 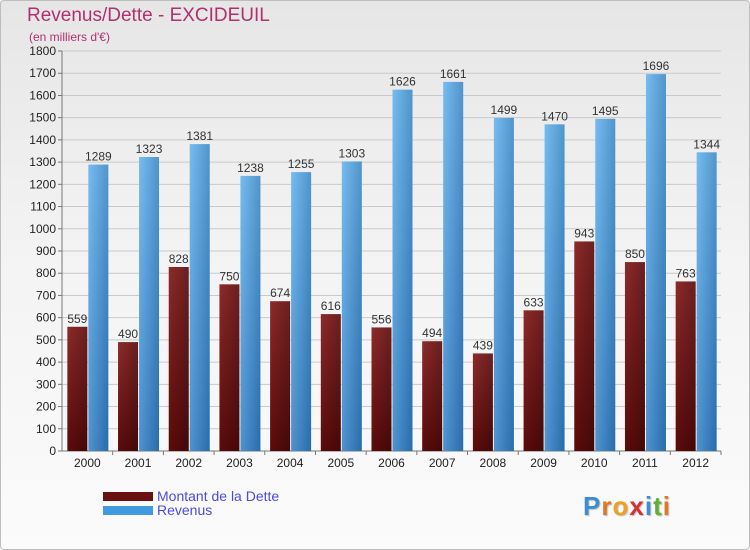 What do you see at coordinates (656, 66) in the screenshot?
I see `data-label-revenue: 1696` at bounding box center [656, 66].